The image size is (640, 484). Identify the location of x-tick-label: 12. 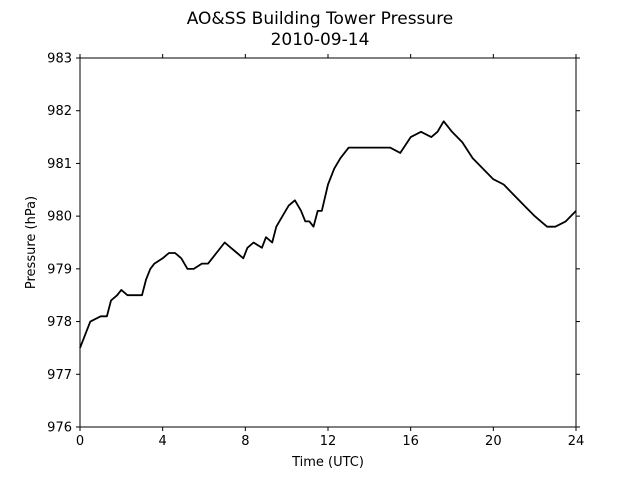
(328, 441).